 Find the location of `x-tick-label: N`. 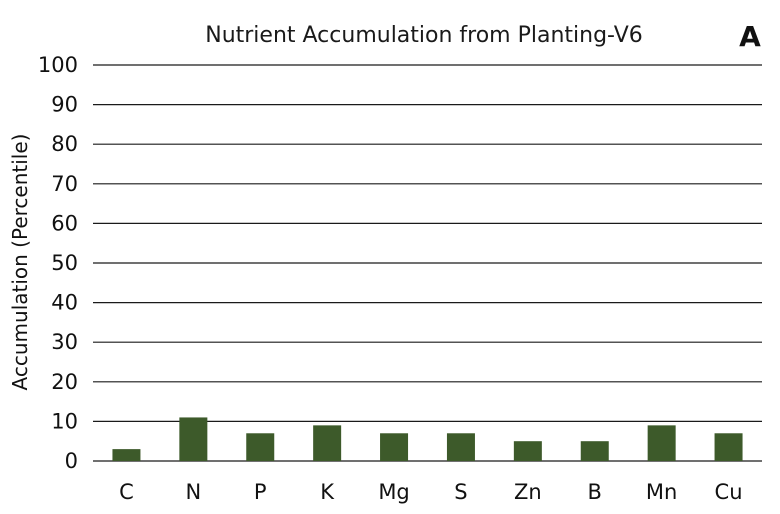

x-tick-label: N is located at coordinates (193, 492).